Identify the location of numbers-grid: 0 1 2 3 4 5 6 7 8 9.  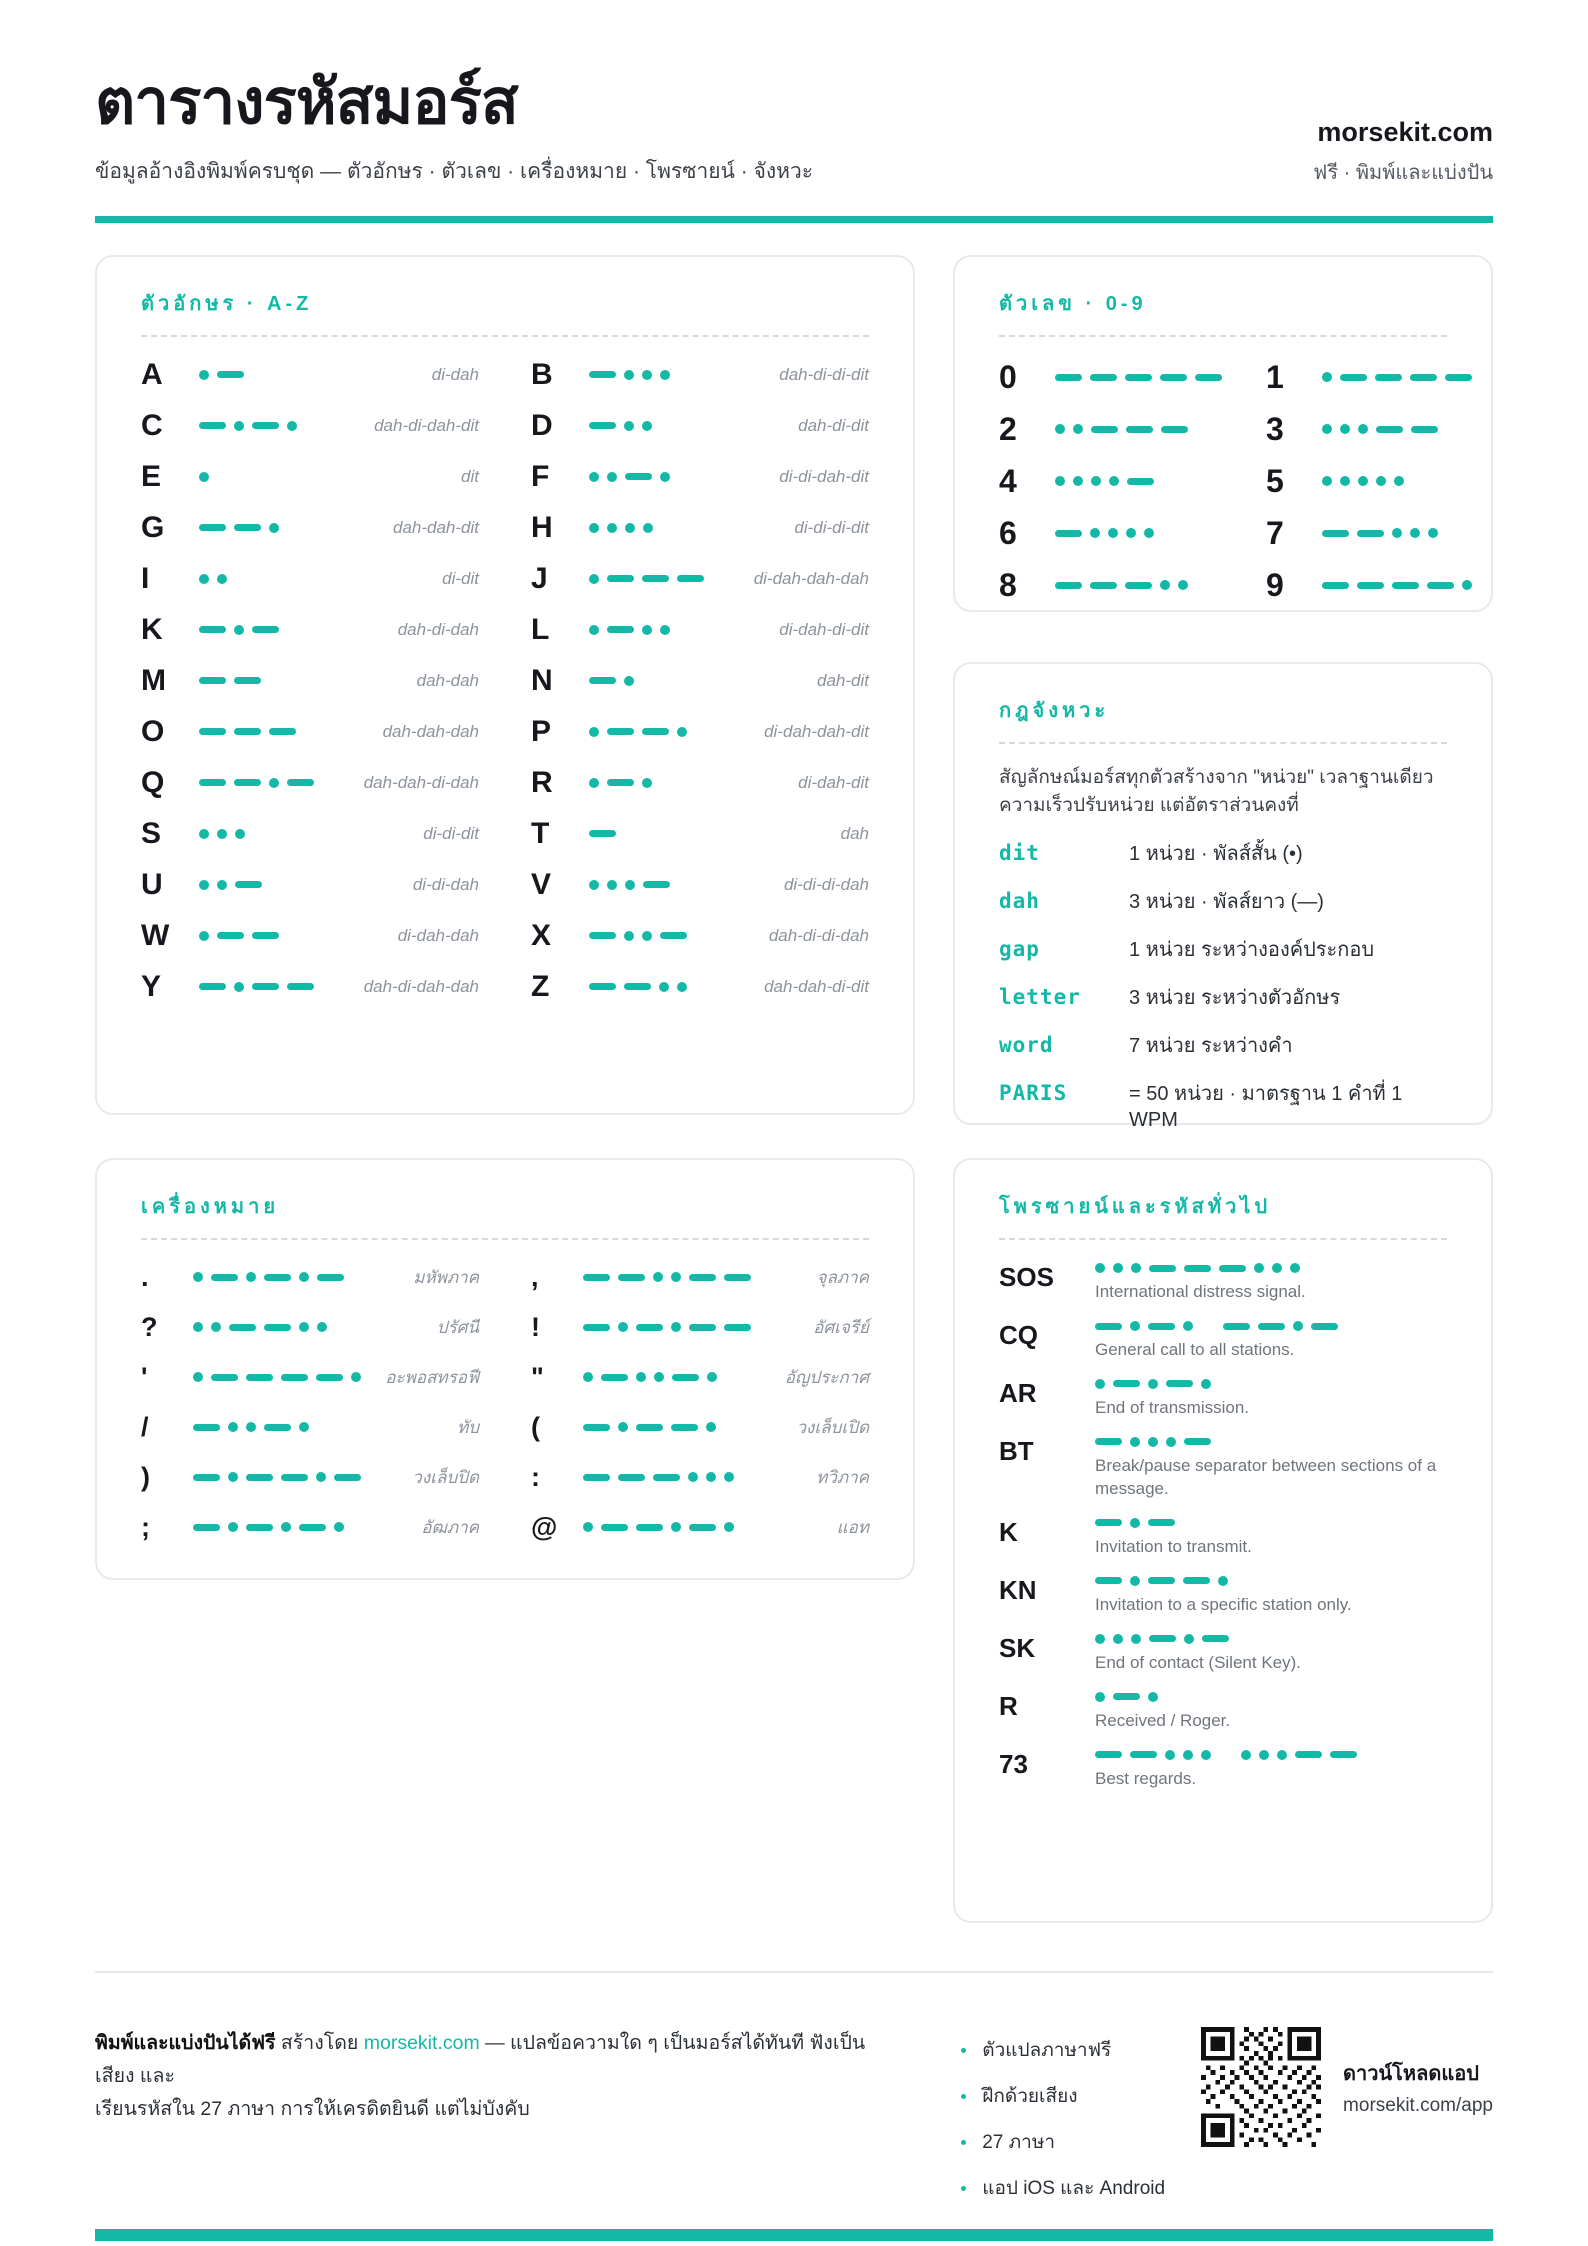
(1235, 481).